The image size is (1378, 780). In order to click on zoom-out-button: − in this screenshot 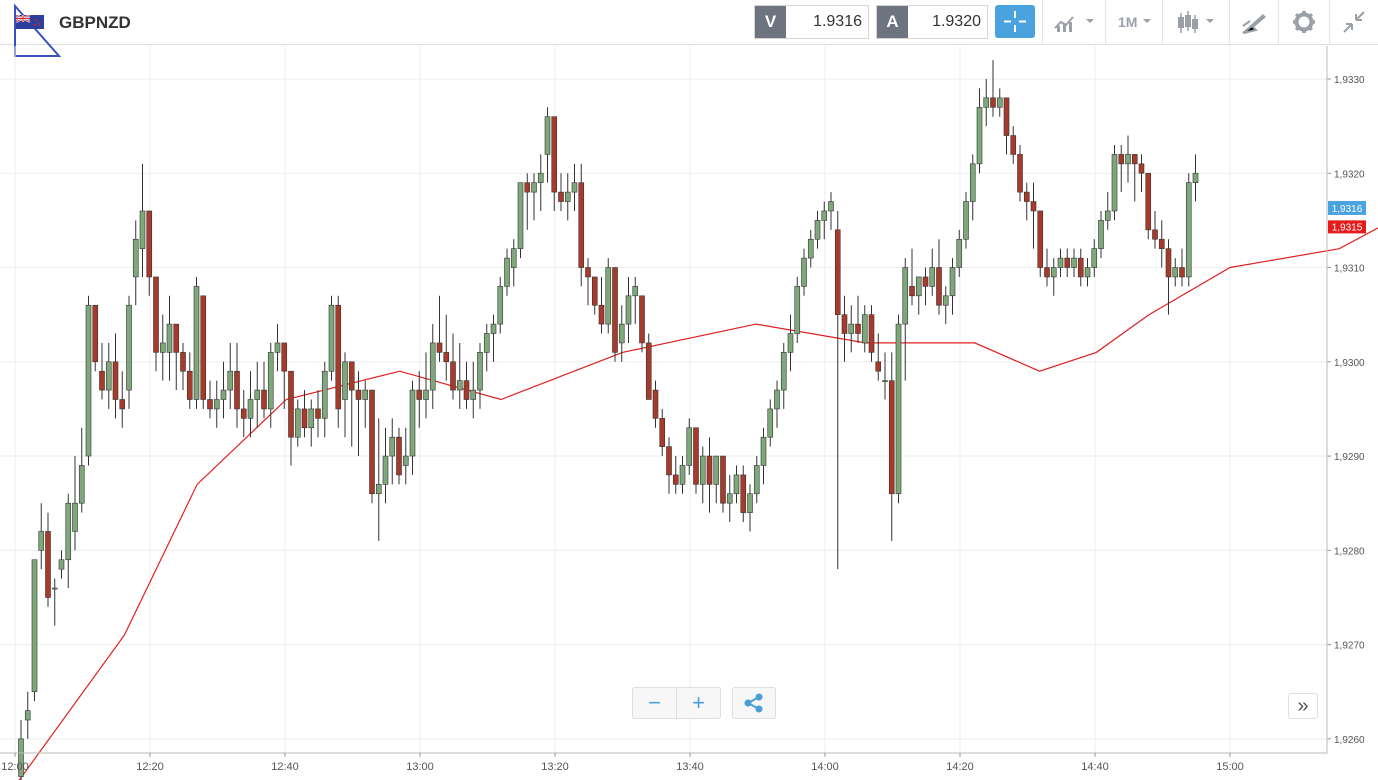, I will do `click(654, 703)`.